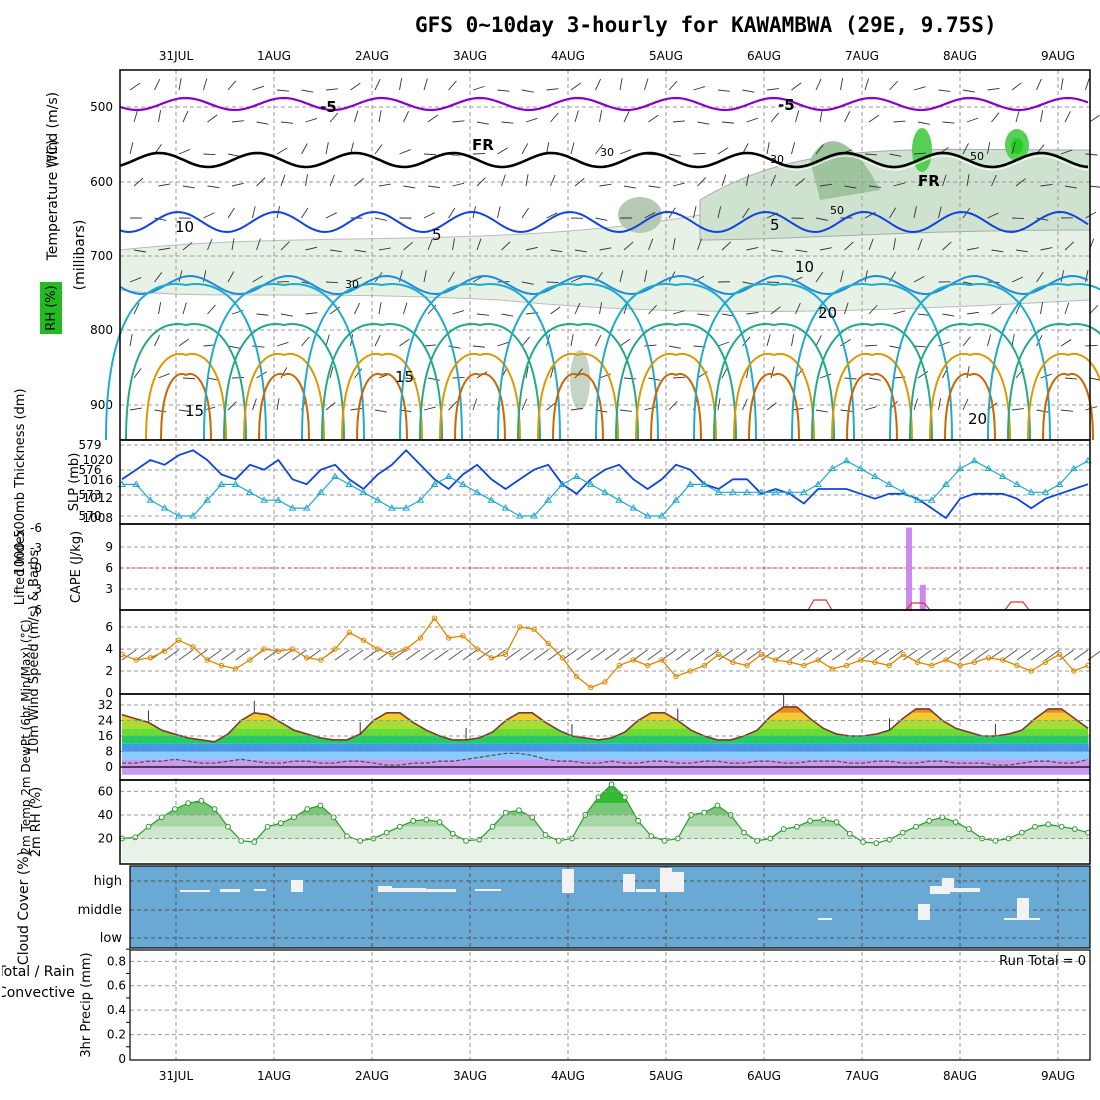 This screenshot has height=1100, width=1100. I want to click on wind10m-axis-label: 10m Wind Speed (m/s) & Barbs, so click(34, 651).